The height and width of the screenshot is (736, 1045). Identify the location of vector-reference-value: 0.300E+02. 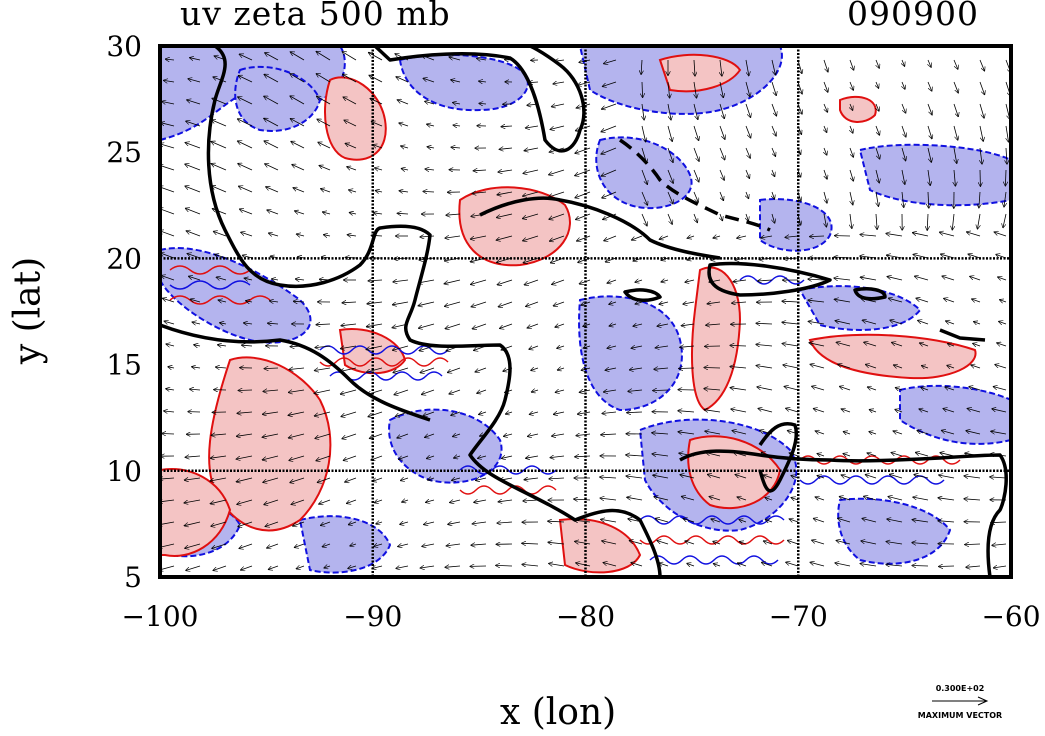
(960, 688).